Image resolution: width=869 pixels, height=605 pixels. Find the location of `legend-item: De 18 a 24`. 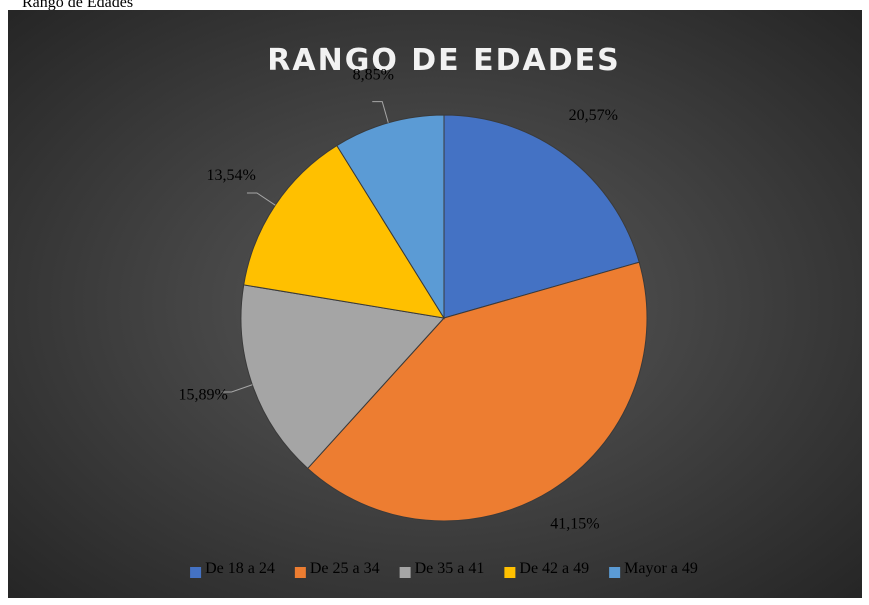

legend-item: De 18 a 24 is located at coordinates (232, 569).